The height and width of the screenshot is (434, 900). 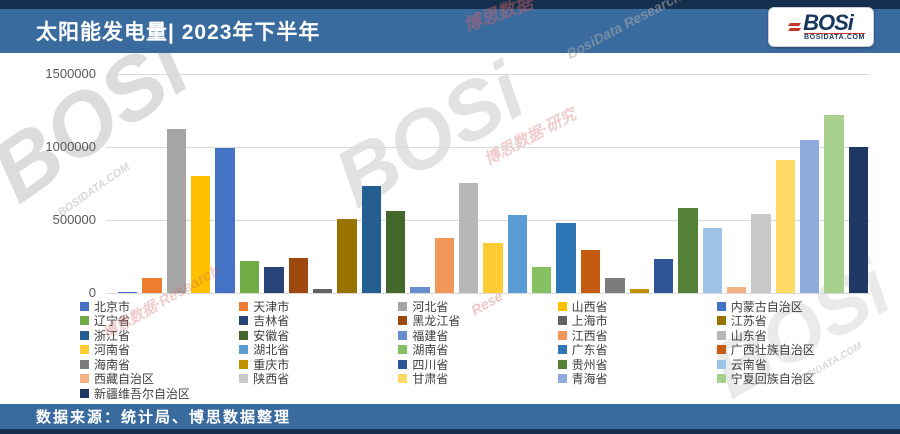 I want to click on legend-label: 湖南省, so click(x=430, y=350).